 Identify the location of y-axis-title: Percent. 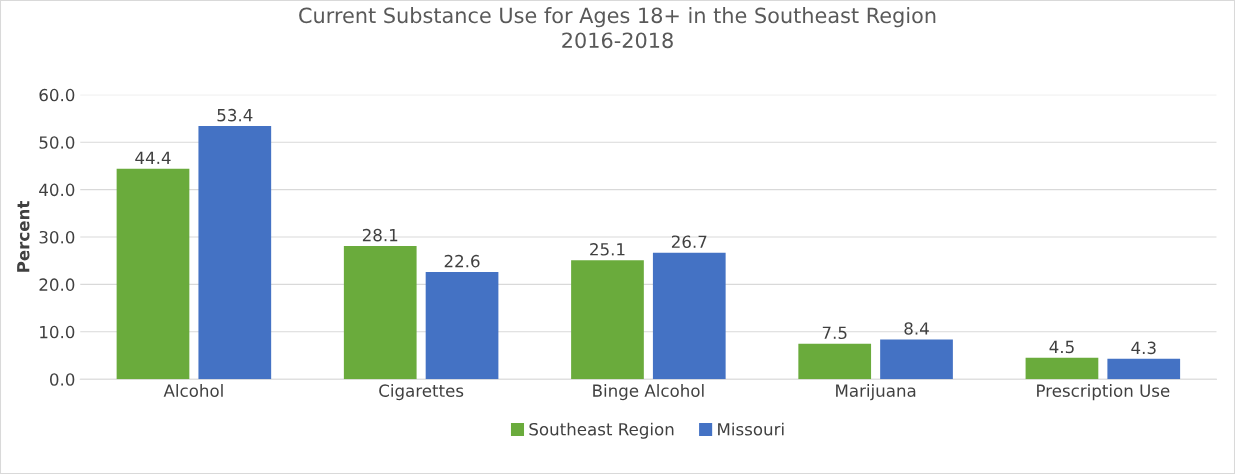
(23, 236).